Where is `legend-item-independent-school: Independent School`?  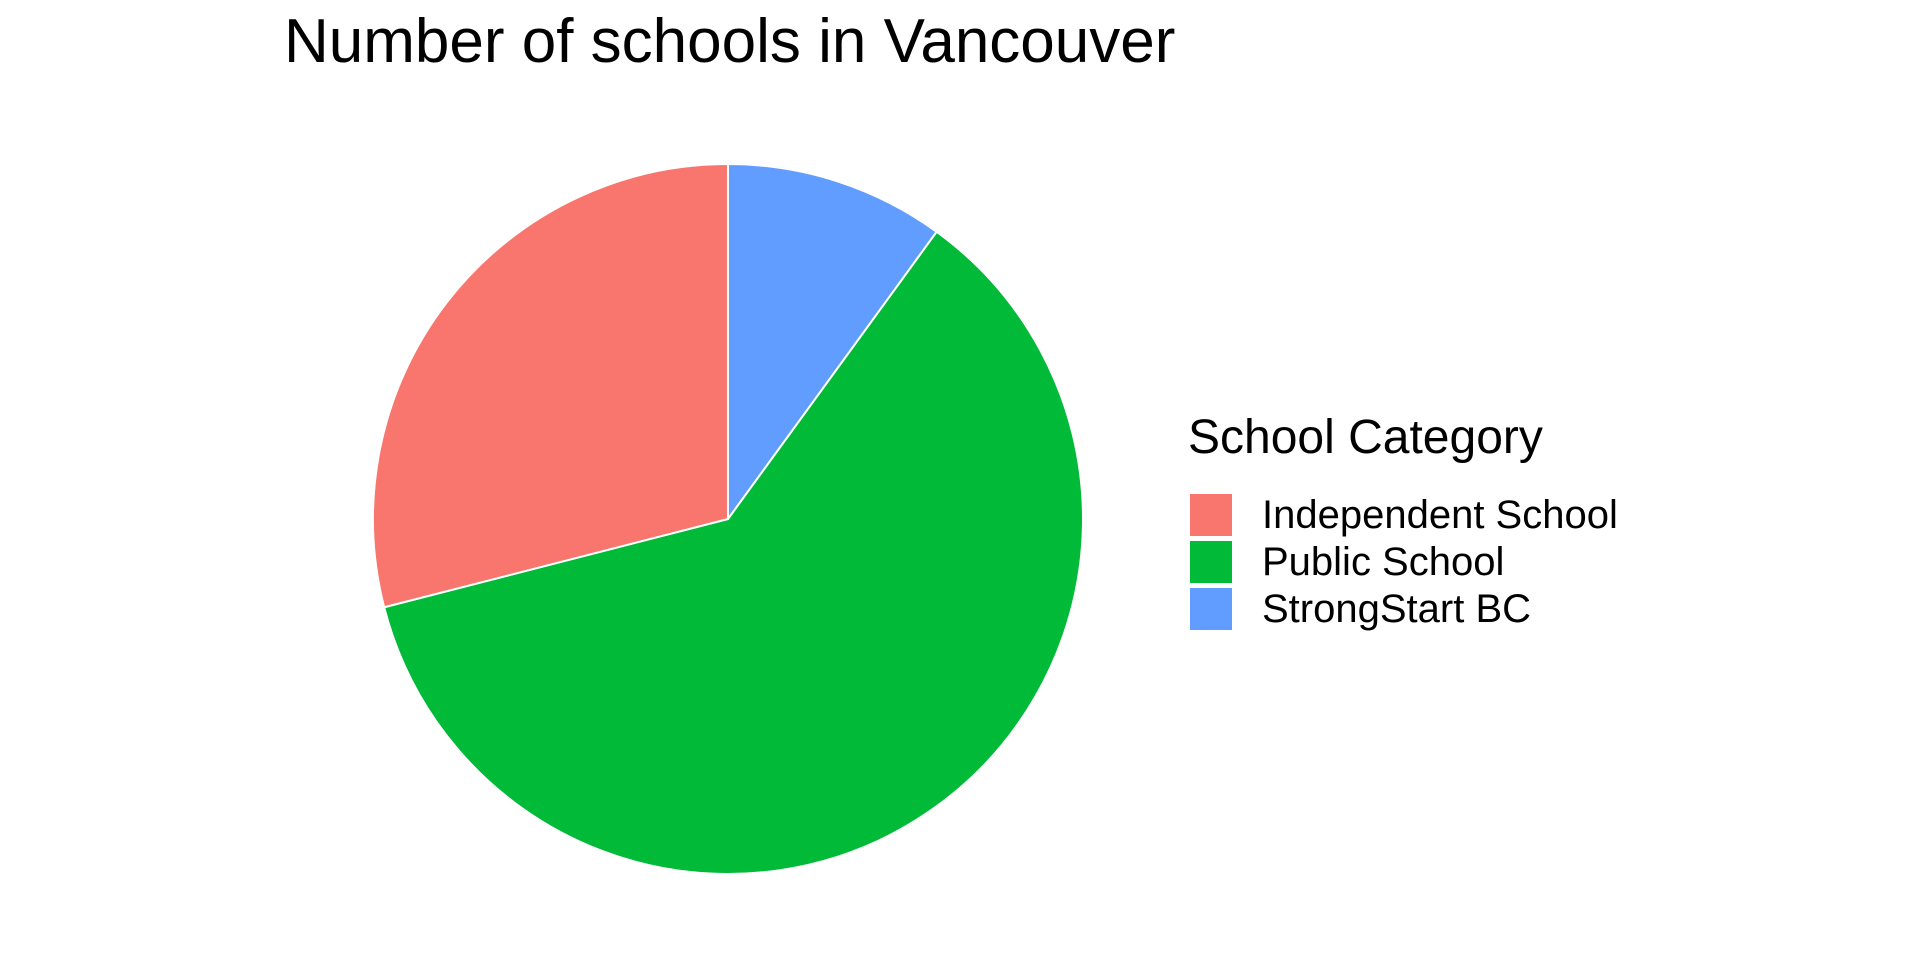
legend-item-independent-school: Independent School is located at coordinates (1403, 515).